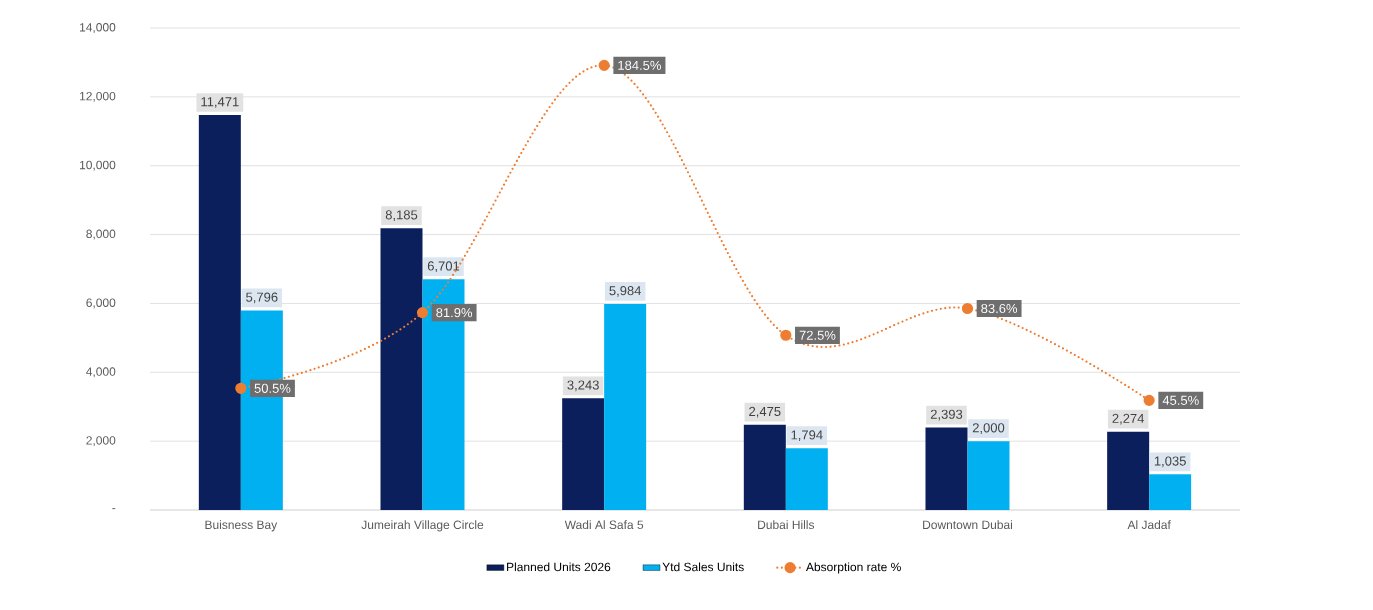 This screenshot has height=610, width=1373. Describe the element at coordinates (703, 567) in the screenshot. I see `legend-label: Ytd Sales Units` at that location.